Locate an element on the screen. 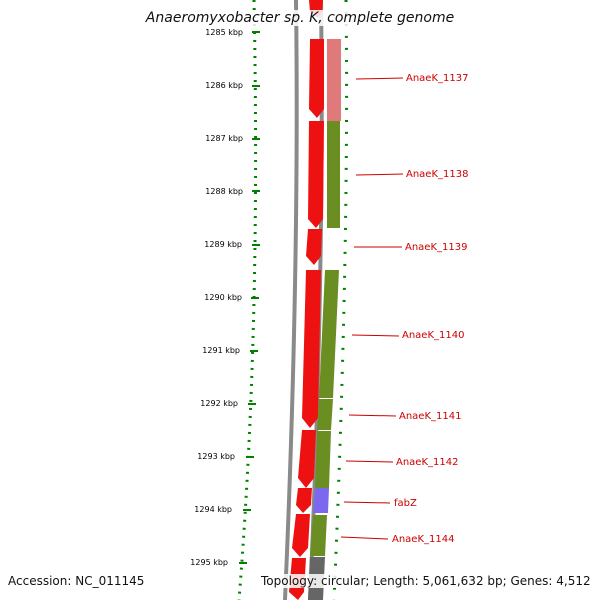  ruler-tick: 1293 kbp is located at coordinates (225, 456).